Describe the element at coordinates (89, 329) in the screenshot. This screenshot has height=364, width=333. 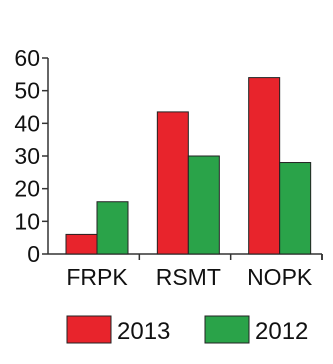
I see `legend-swatch-2013` at that location.